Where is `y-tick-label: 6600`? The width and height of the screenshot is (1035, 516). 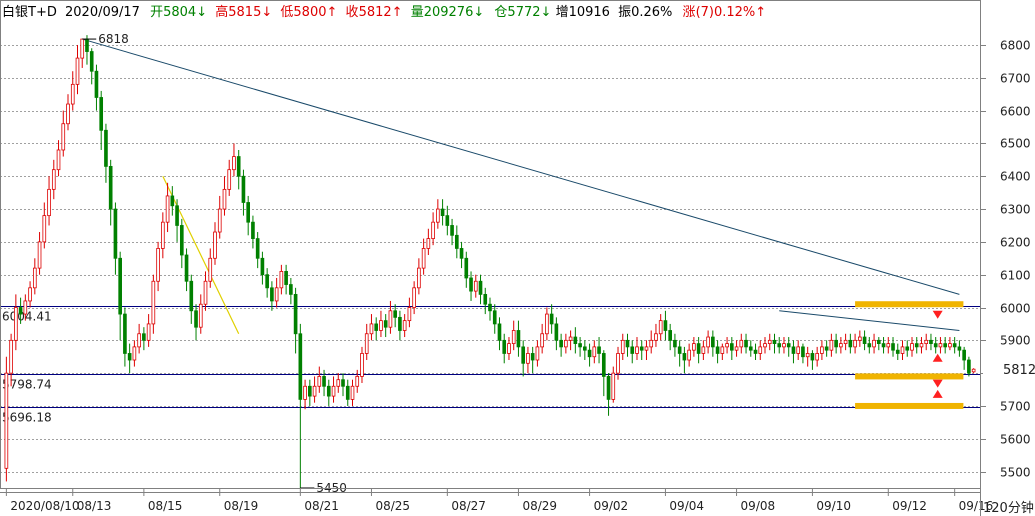
y-tick-label: 6600 is located at coordinates (1015, 112).